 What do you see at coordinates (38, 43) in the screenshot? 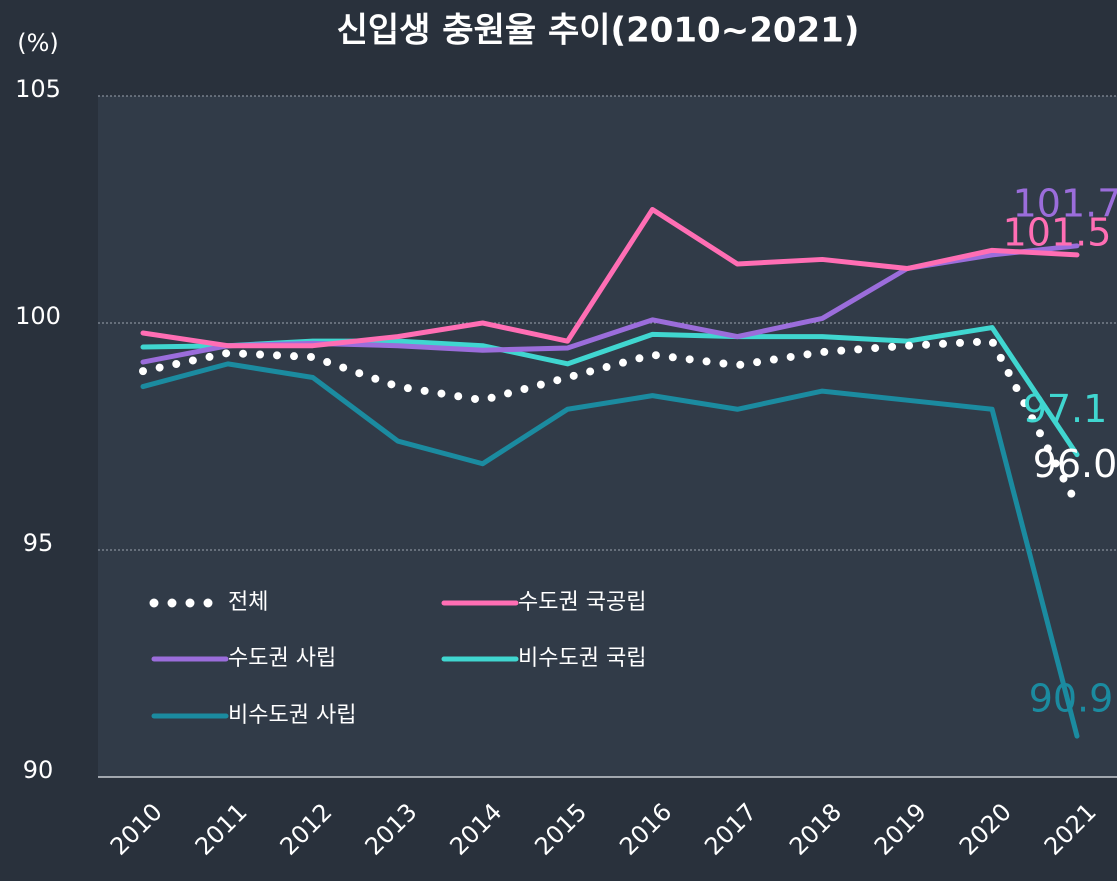
I see `y-axis-label: (%)` at bounding box center [38, 43].